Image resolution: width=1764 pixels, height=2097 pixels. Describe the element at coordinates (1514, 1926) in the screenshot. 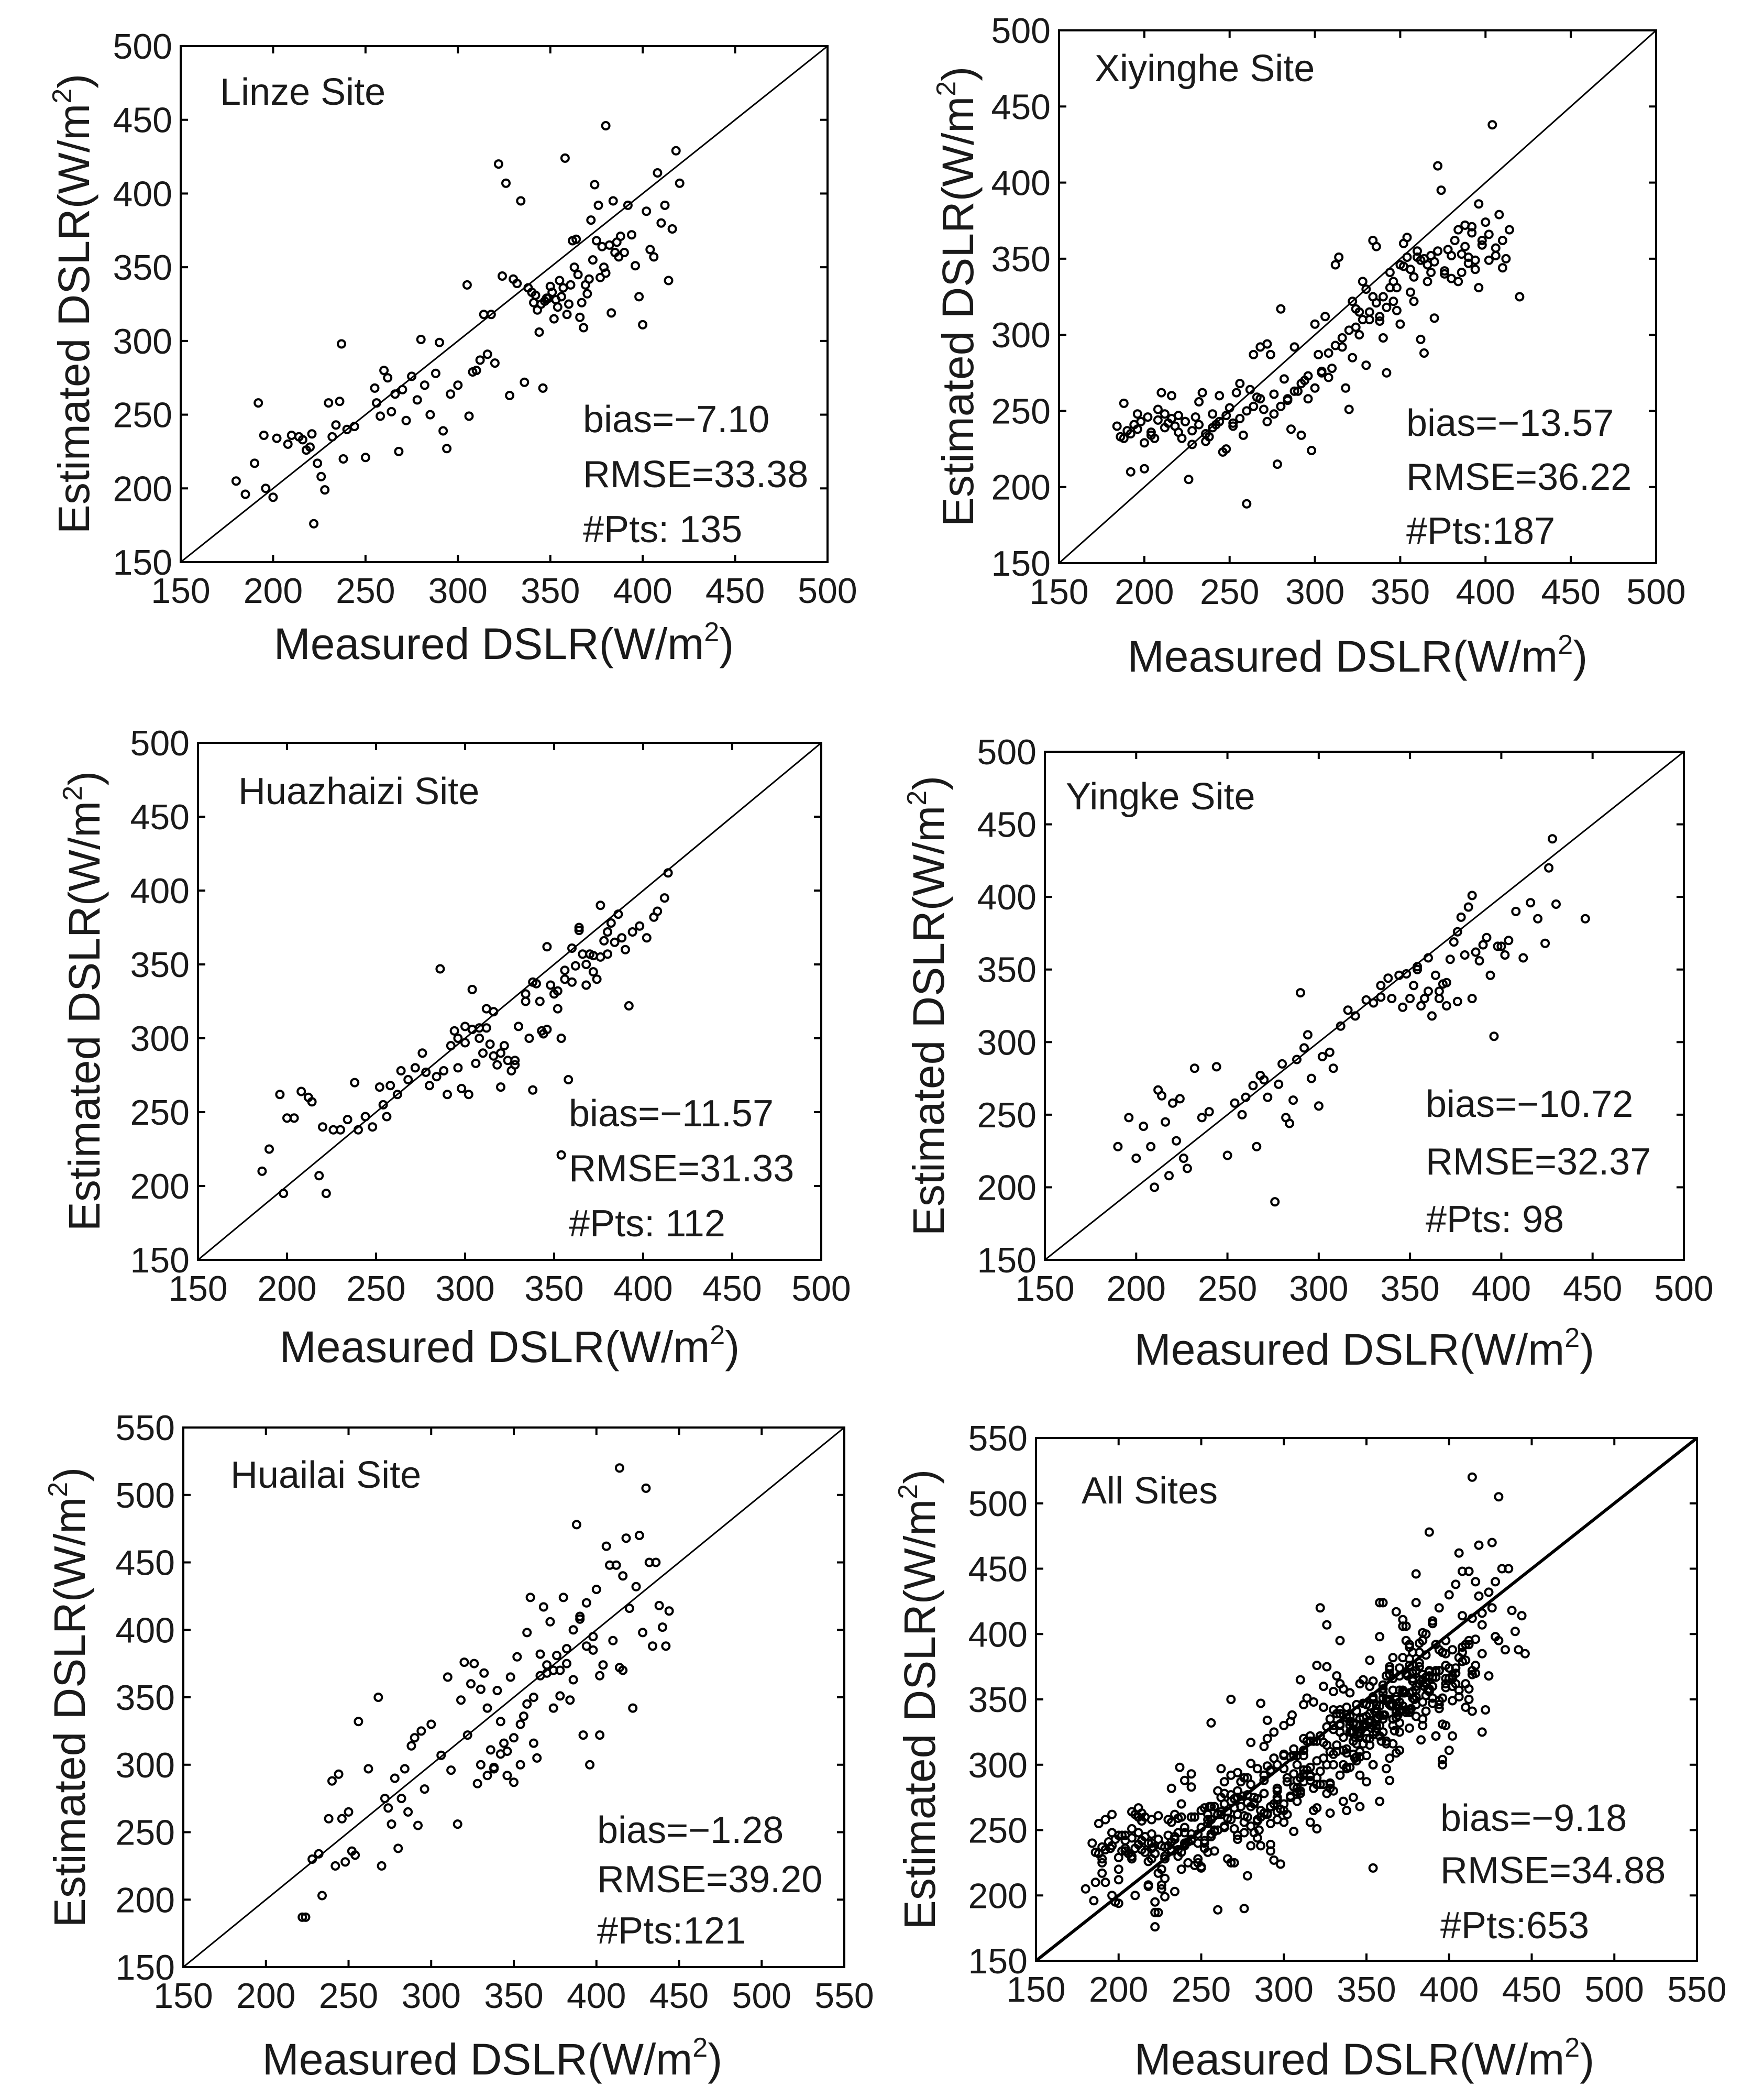

I see `stat-pts: #Pts:653` at that location.